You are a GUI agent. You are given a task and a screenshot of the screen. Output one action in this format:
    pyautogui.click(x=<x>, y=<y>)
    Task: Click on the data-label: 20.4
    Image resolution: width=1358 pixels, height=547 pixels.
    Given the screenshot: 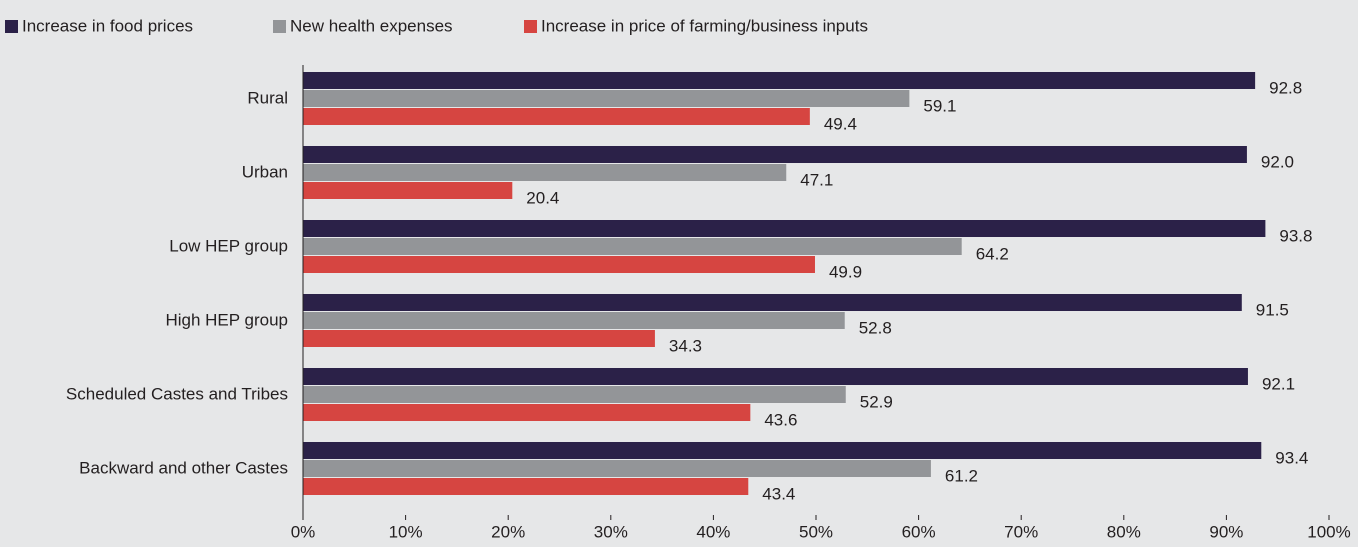 What is the action you would take?
    pyautogui.click(x=542, y=197)
    